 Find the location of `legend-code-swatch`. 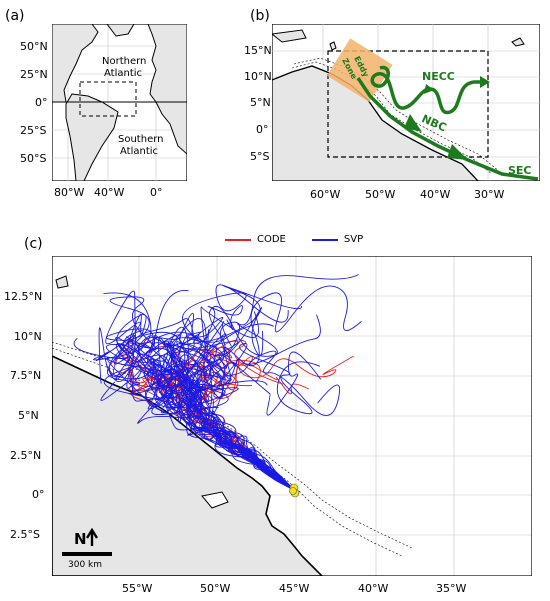

legend-code-swatch is located at coordinates (238, 239).